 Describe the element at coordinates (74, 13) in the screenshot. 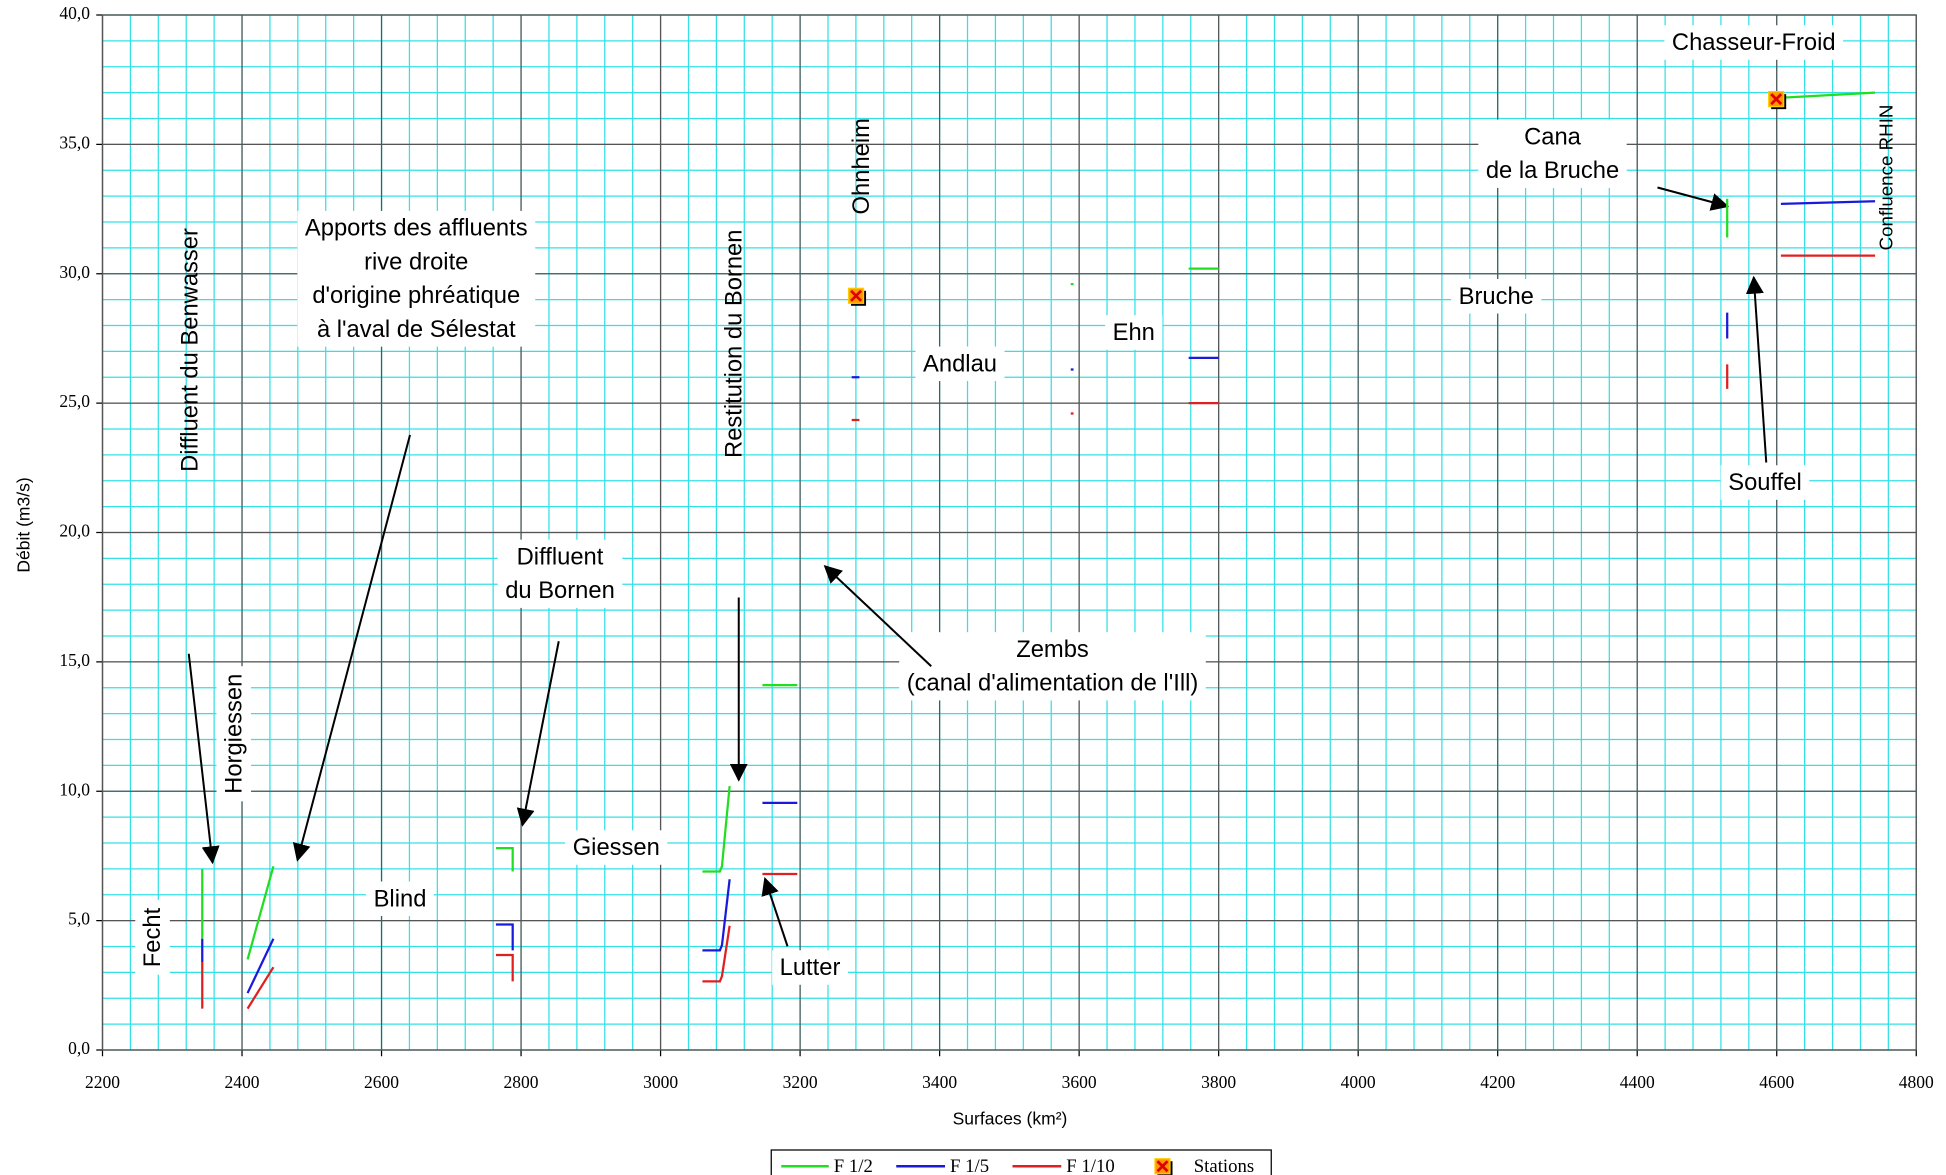

I see `y-tick-label: 40,0` at that location.